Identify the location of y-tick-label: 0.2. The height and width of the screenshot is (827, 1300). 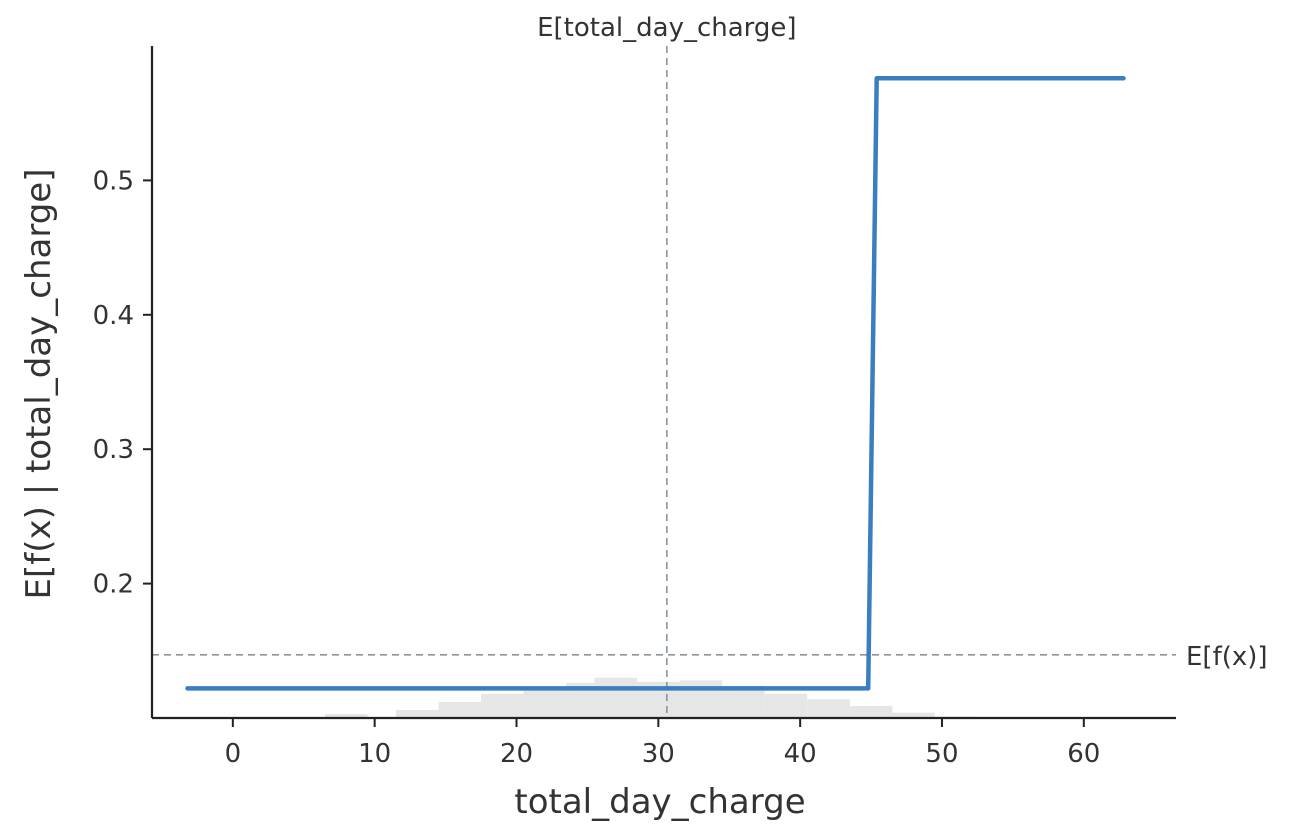
(113, 585).